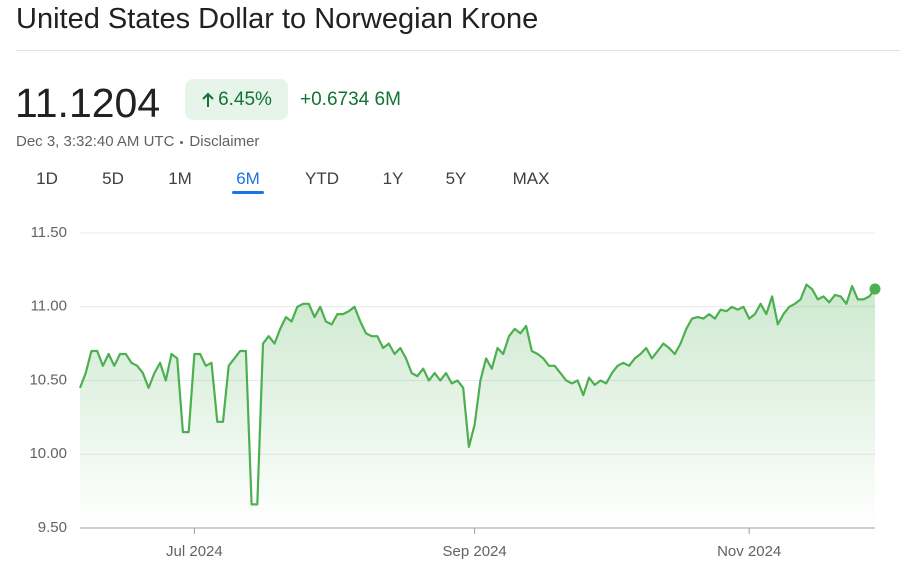 The width and height of the screenshot is (900, 586). I want to click on x-tick-label: Jul 2024, so click(194, 551).